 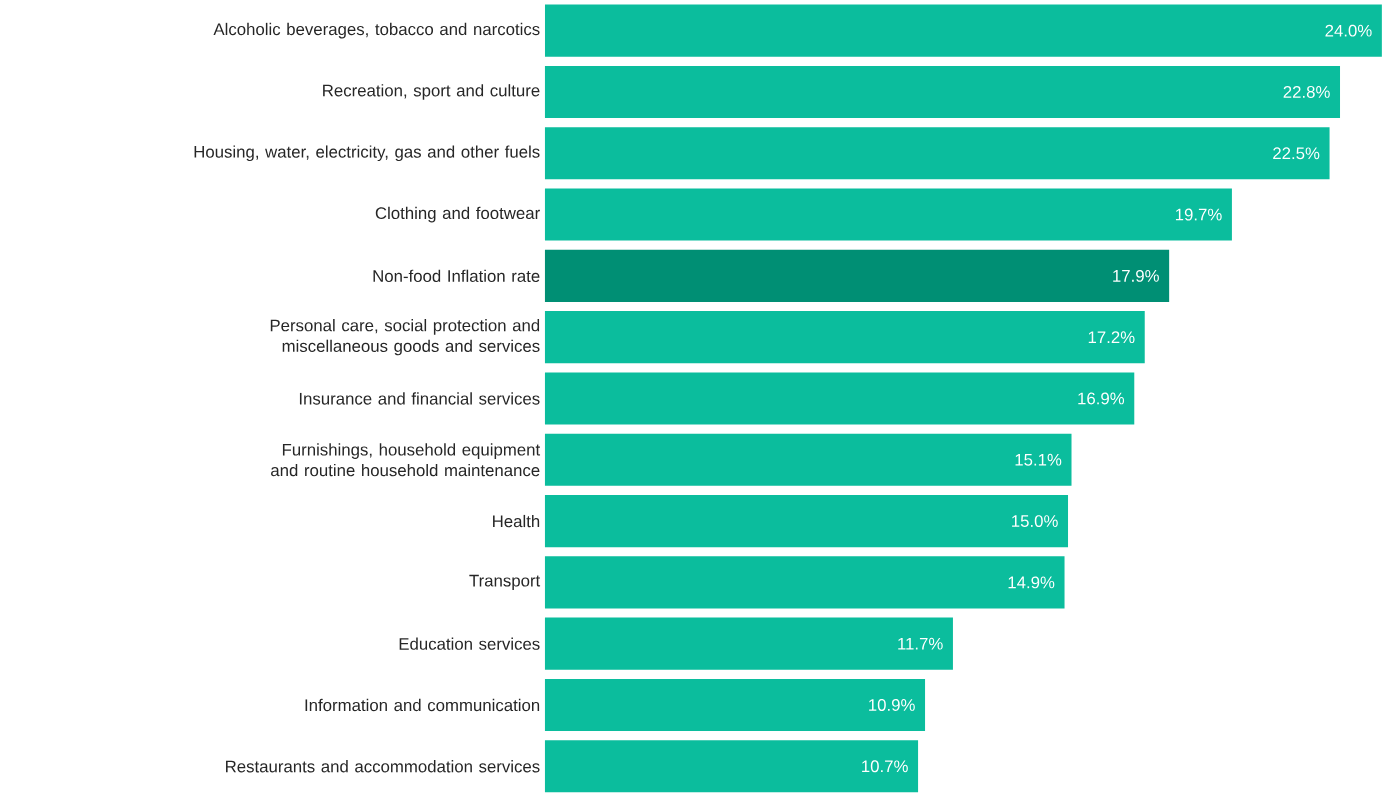 What do you see at coordinates (456, 276) in the screenshot?
I see `y-tick-label: Non-food Inflation rate` at bounding box center [456, 276].